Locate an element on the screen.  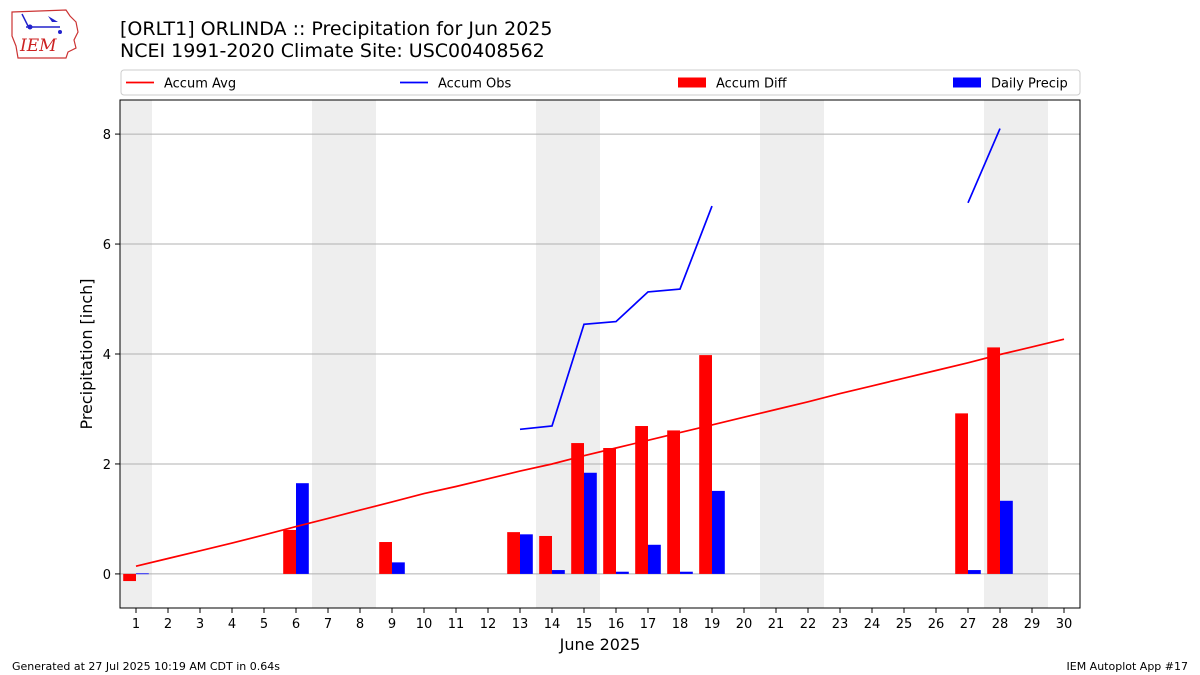
x-tick-label: 20 is located at coordinates (744, 624).